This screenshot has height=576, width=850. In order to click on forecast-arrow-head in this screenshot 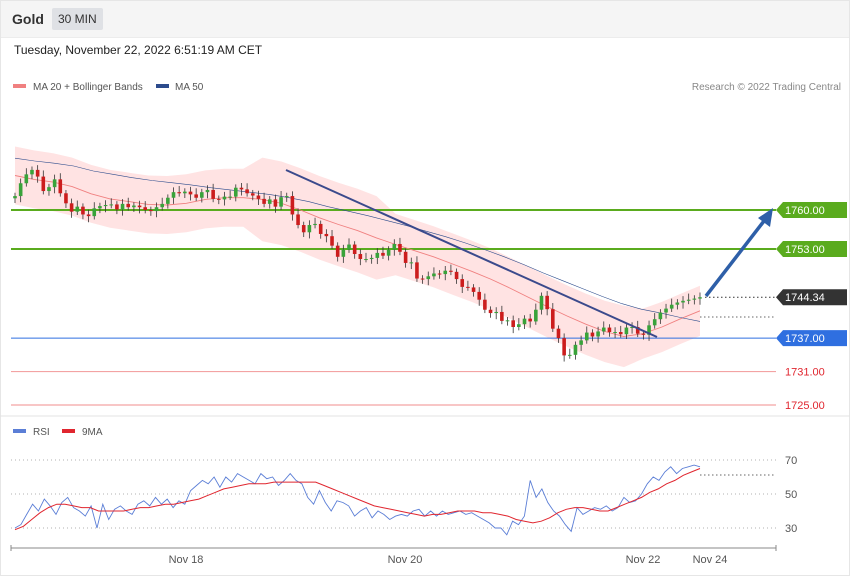, I will do `click(765, 217)`.